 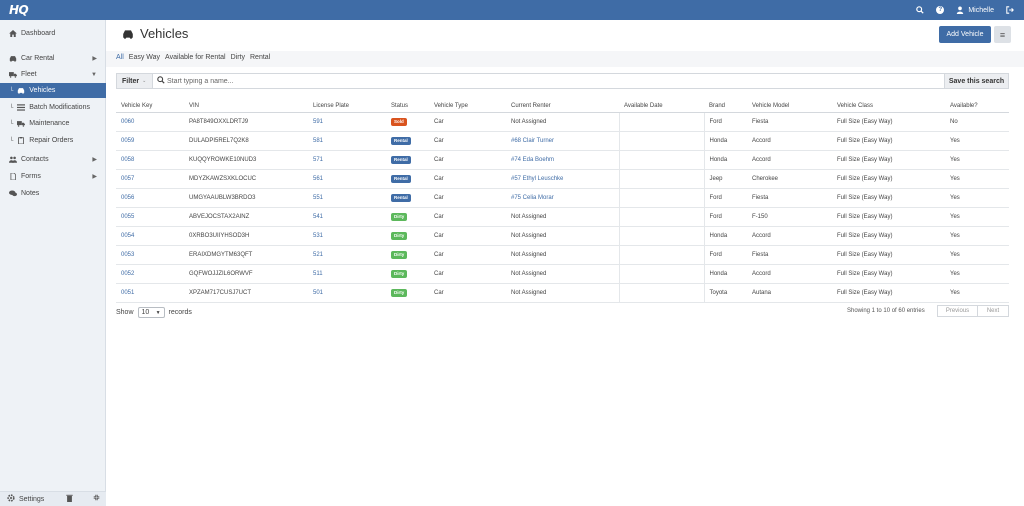 What do you see at coordinates (407, 106) in the screenshot?
I see `col-status: Status` at bounding box center [407, 106].